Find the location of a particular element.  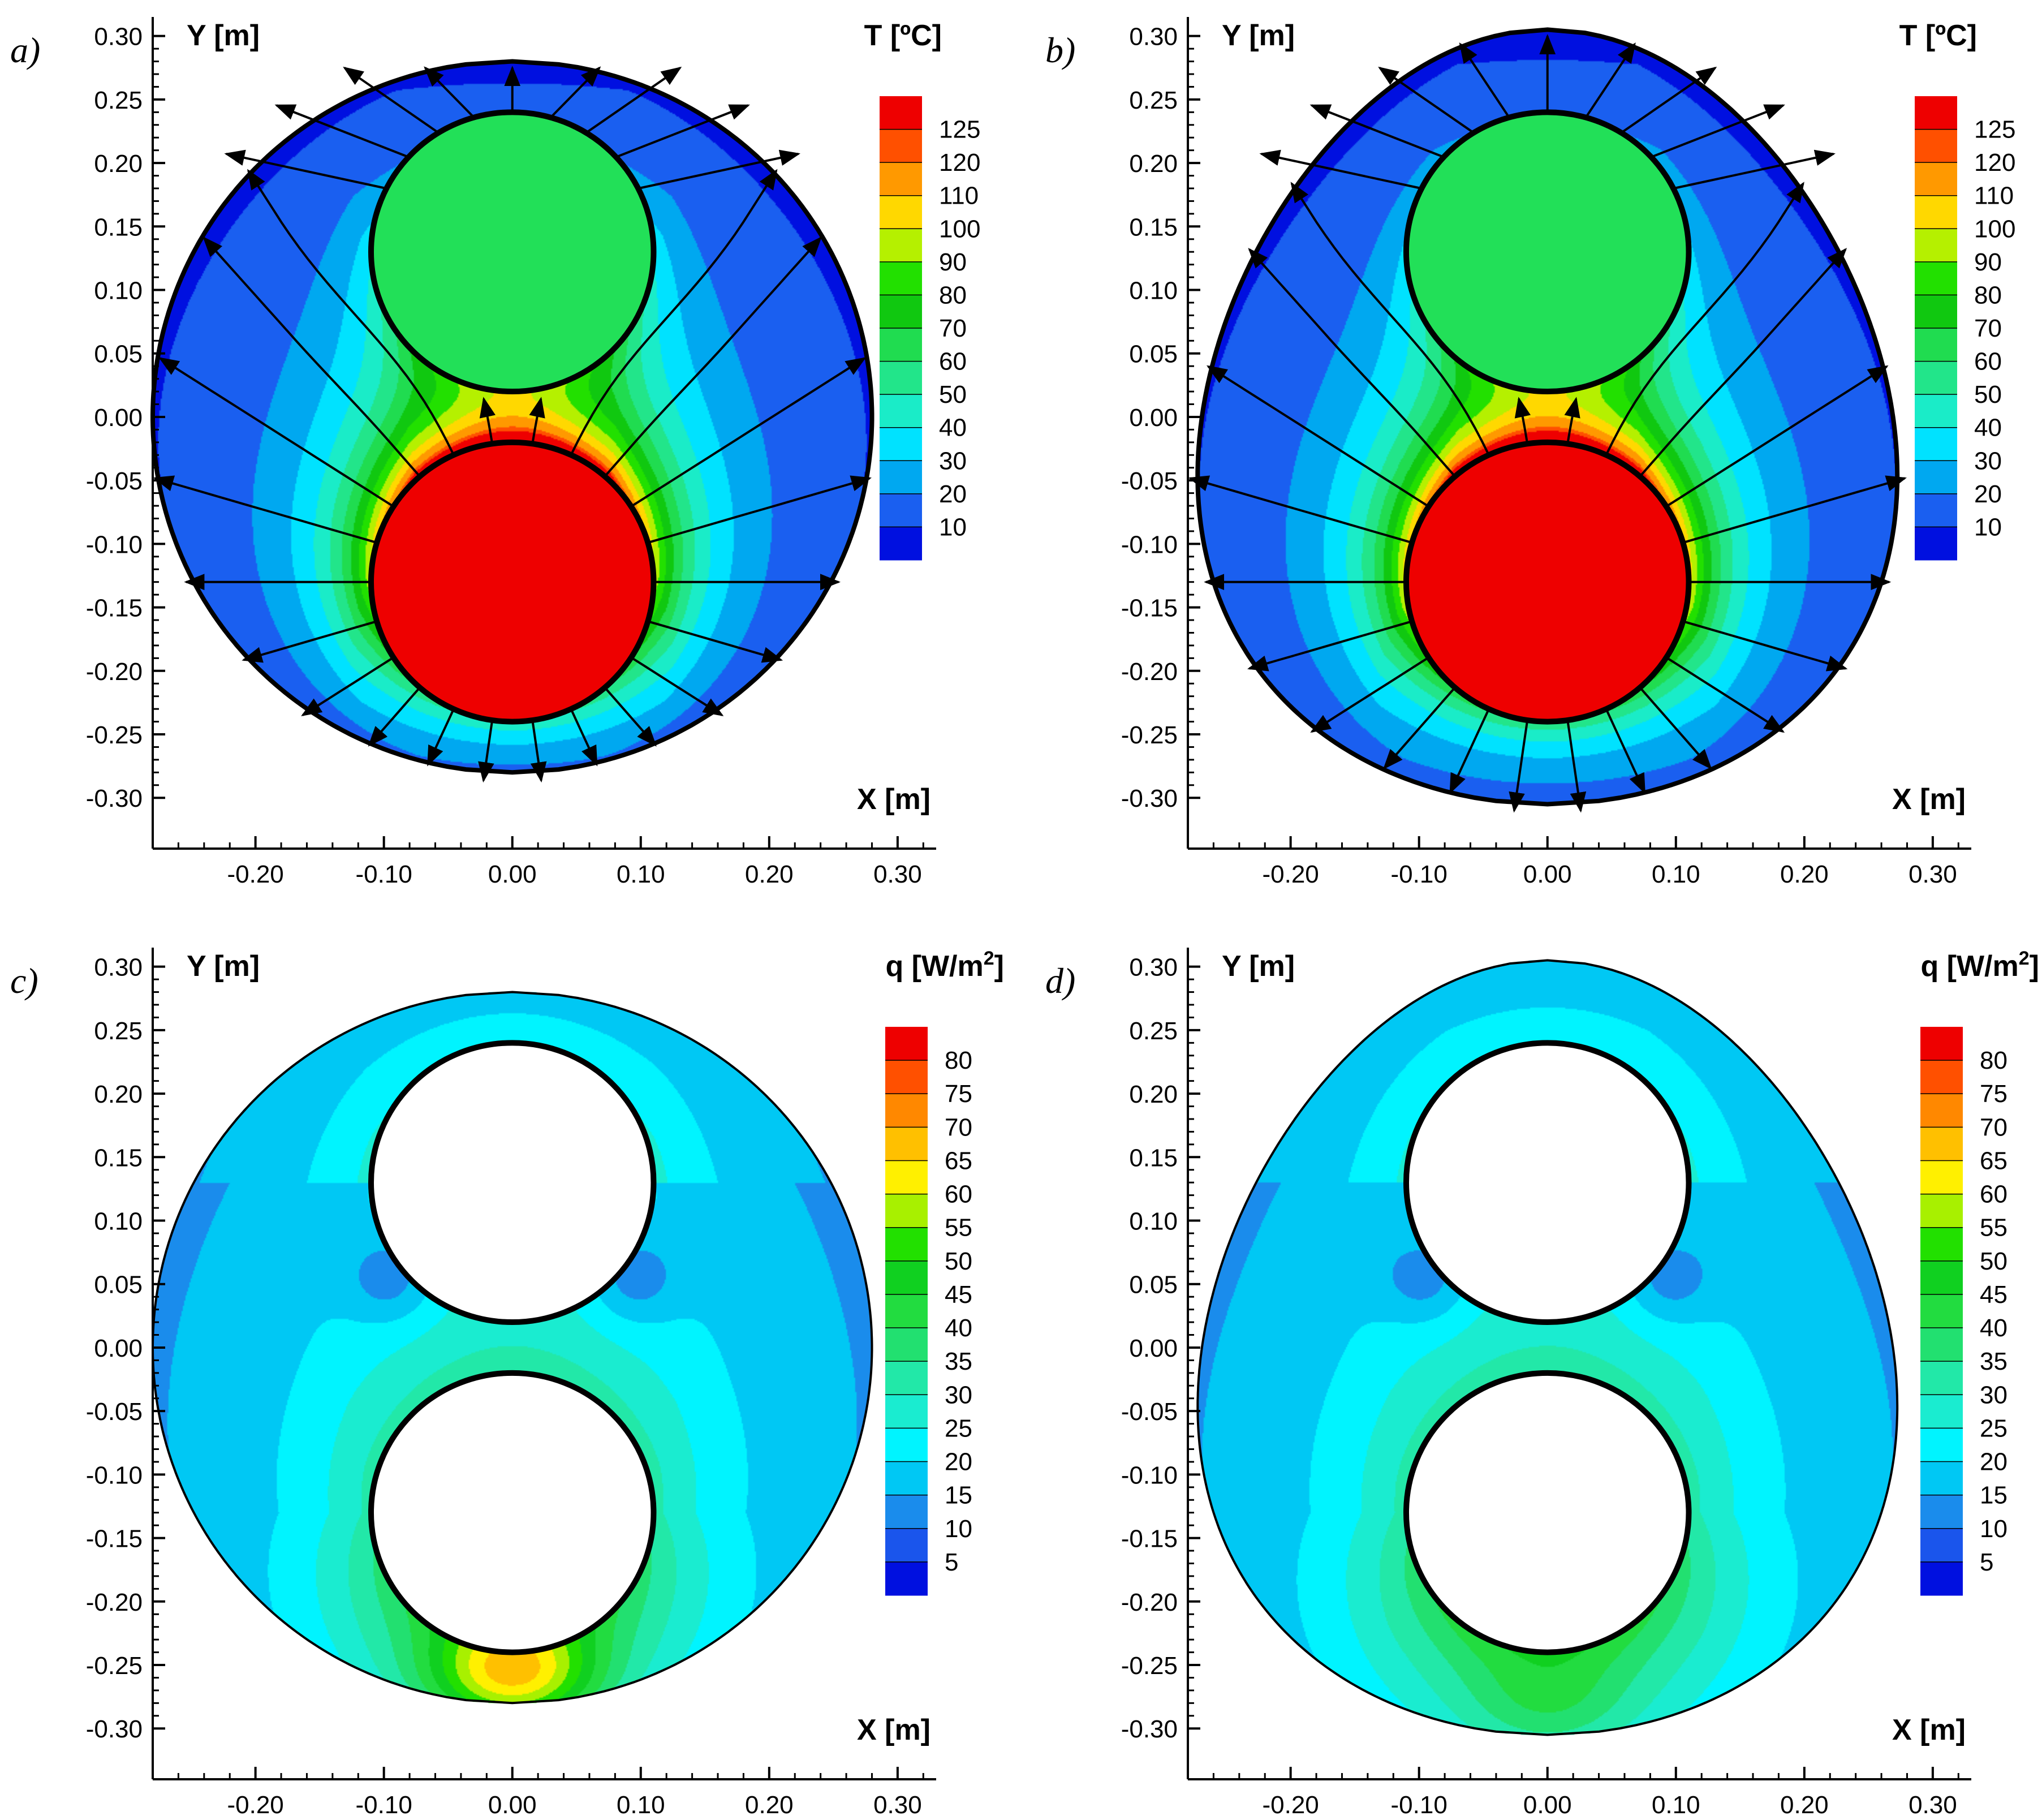

legend-label: 60 is located at coordinates (958, 1194).